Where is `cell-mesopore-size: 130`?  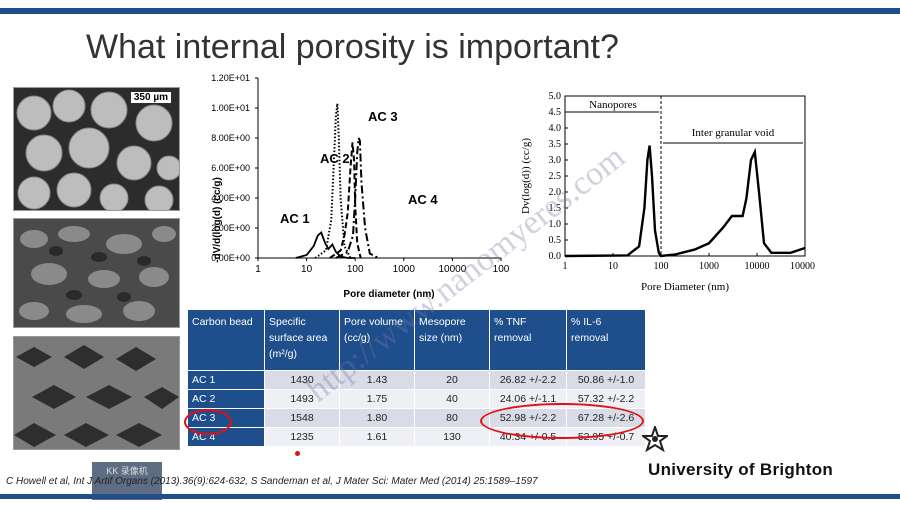 cell-mesopore-size: 130 is located at coordinates (452, 437).